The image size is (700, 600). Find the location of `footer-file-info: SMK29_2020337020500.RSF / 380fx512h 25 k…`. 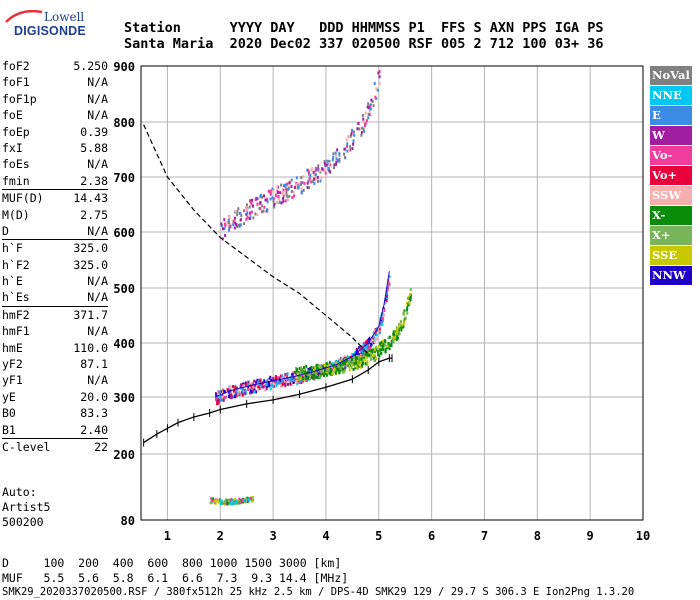

footer-file-info: SMK29_2020337020500.RSF / 380fx512h 25 k… is located at coordinates (318, 592).